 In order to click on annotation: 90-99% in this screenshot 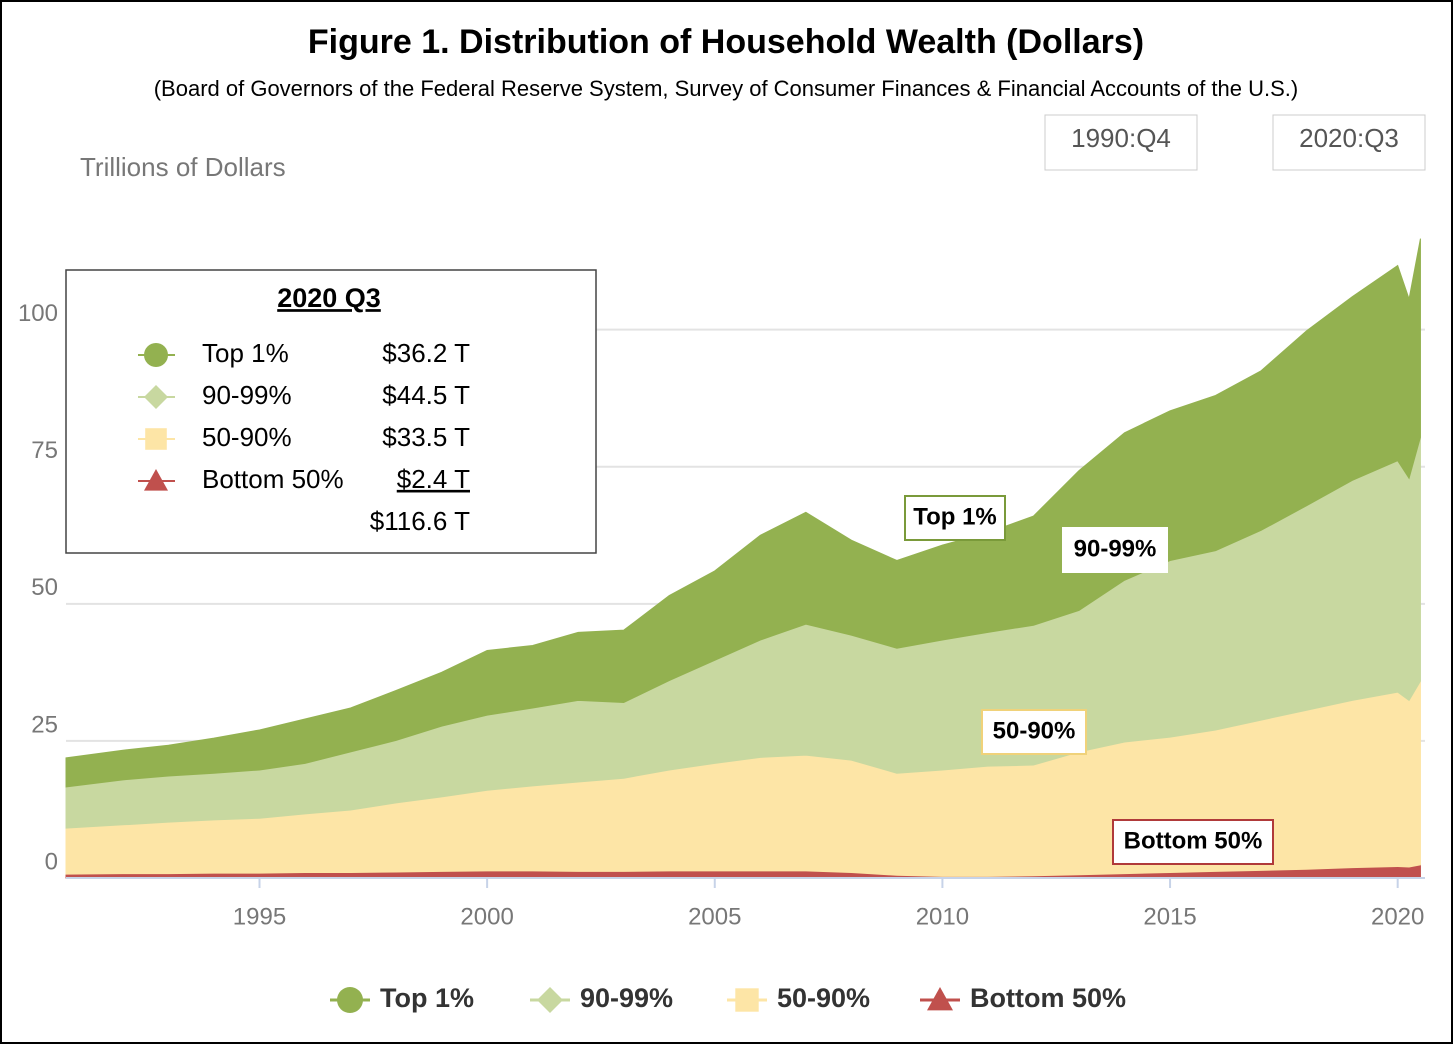, I will do `click(1115, 548)`.